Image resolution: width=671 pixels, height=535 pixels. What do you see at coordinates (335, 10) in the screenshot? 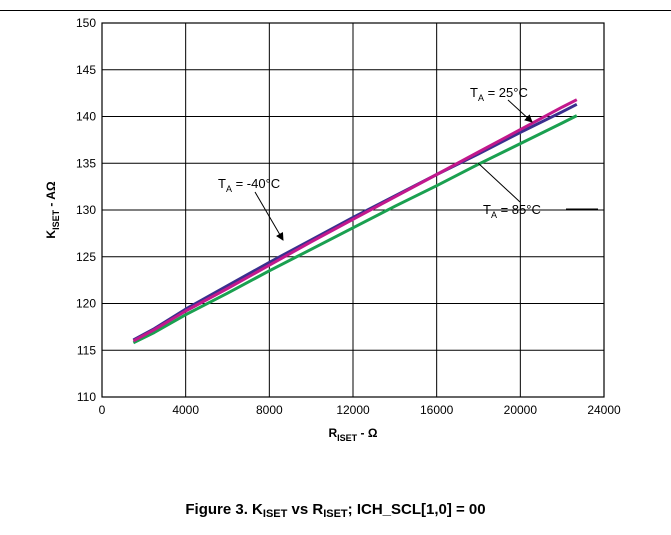
I see `top-rule` at bounding box center [335, 10].